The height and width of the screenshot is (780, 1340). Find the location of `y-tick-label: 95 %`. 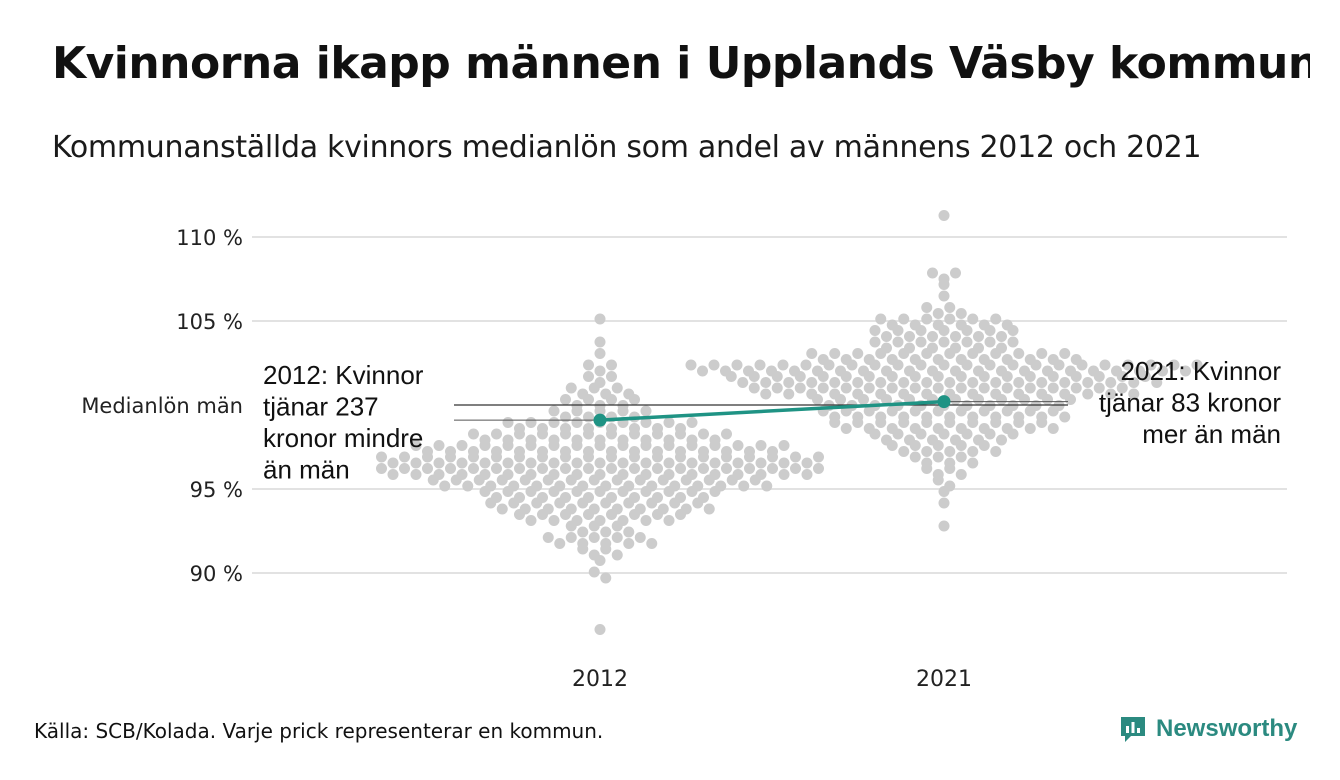

y-tick-label: 95 % is located at coordinates (216, 490).